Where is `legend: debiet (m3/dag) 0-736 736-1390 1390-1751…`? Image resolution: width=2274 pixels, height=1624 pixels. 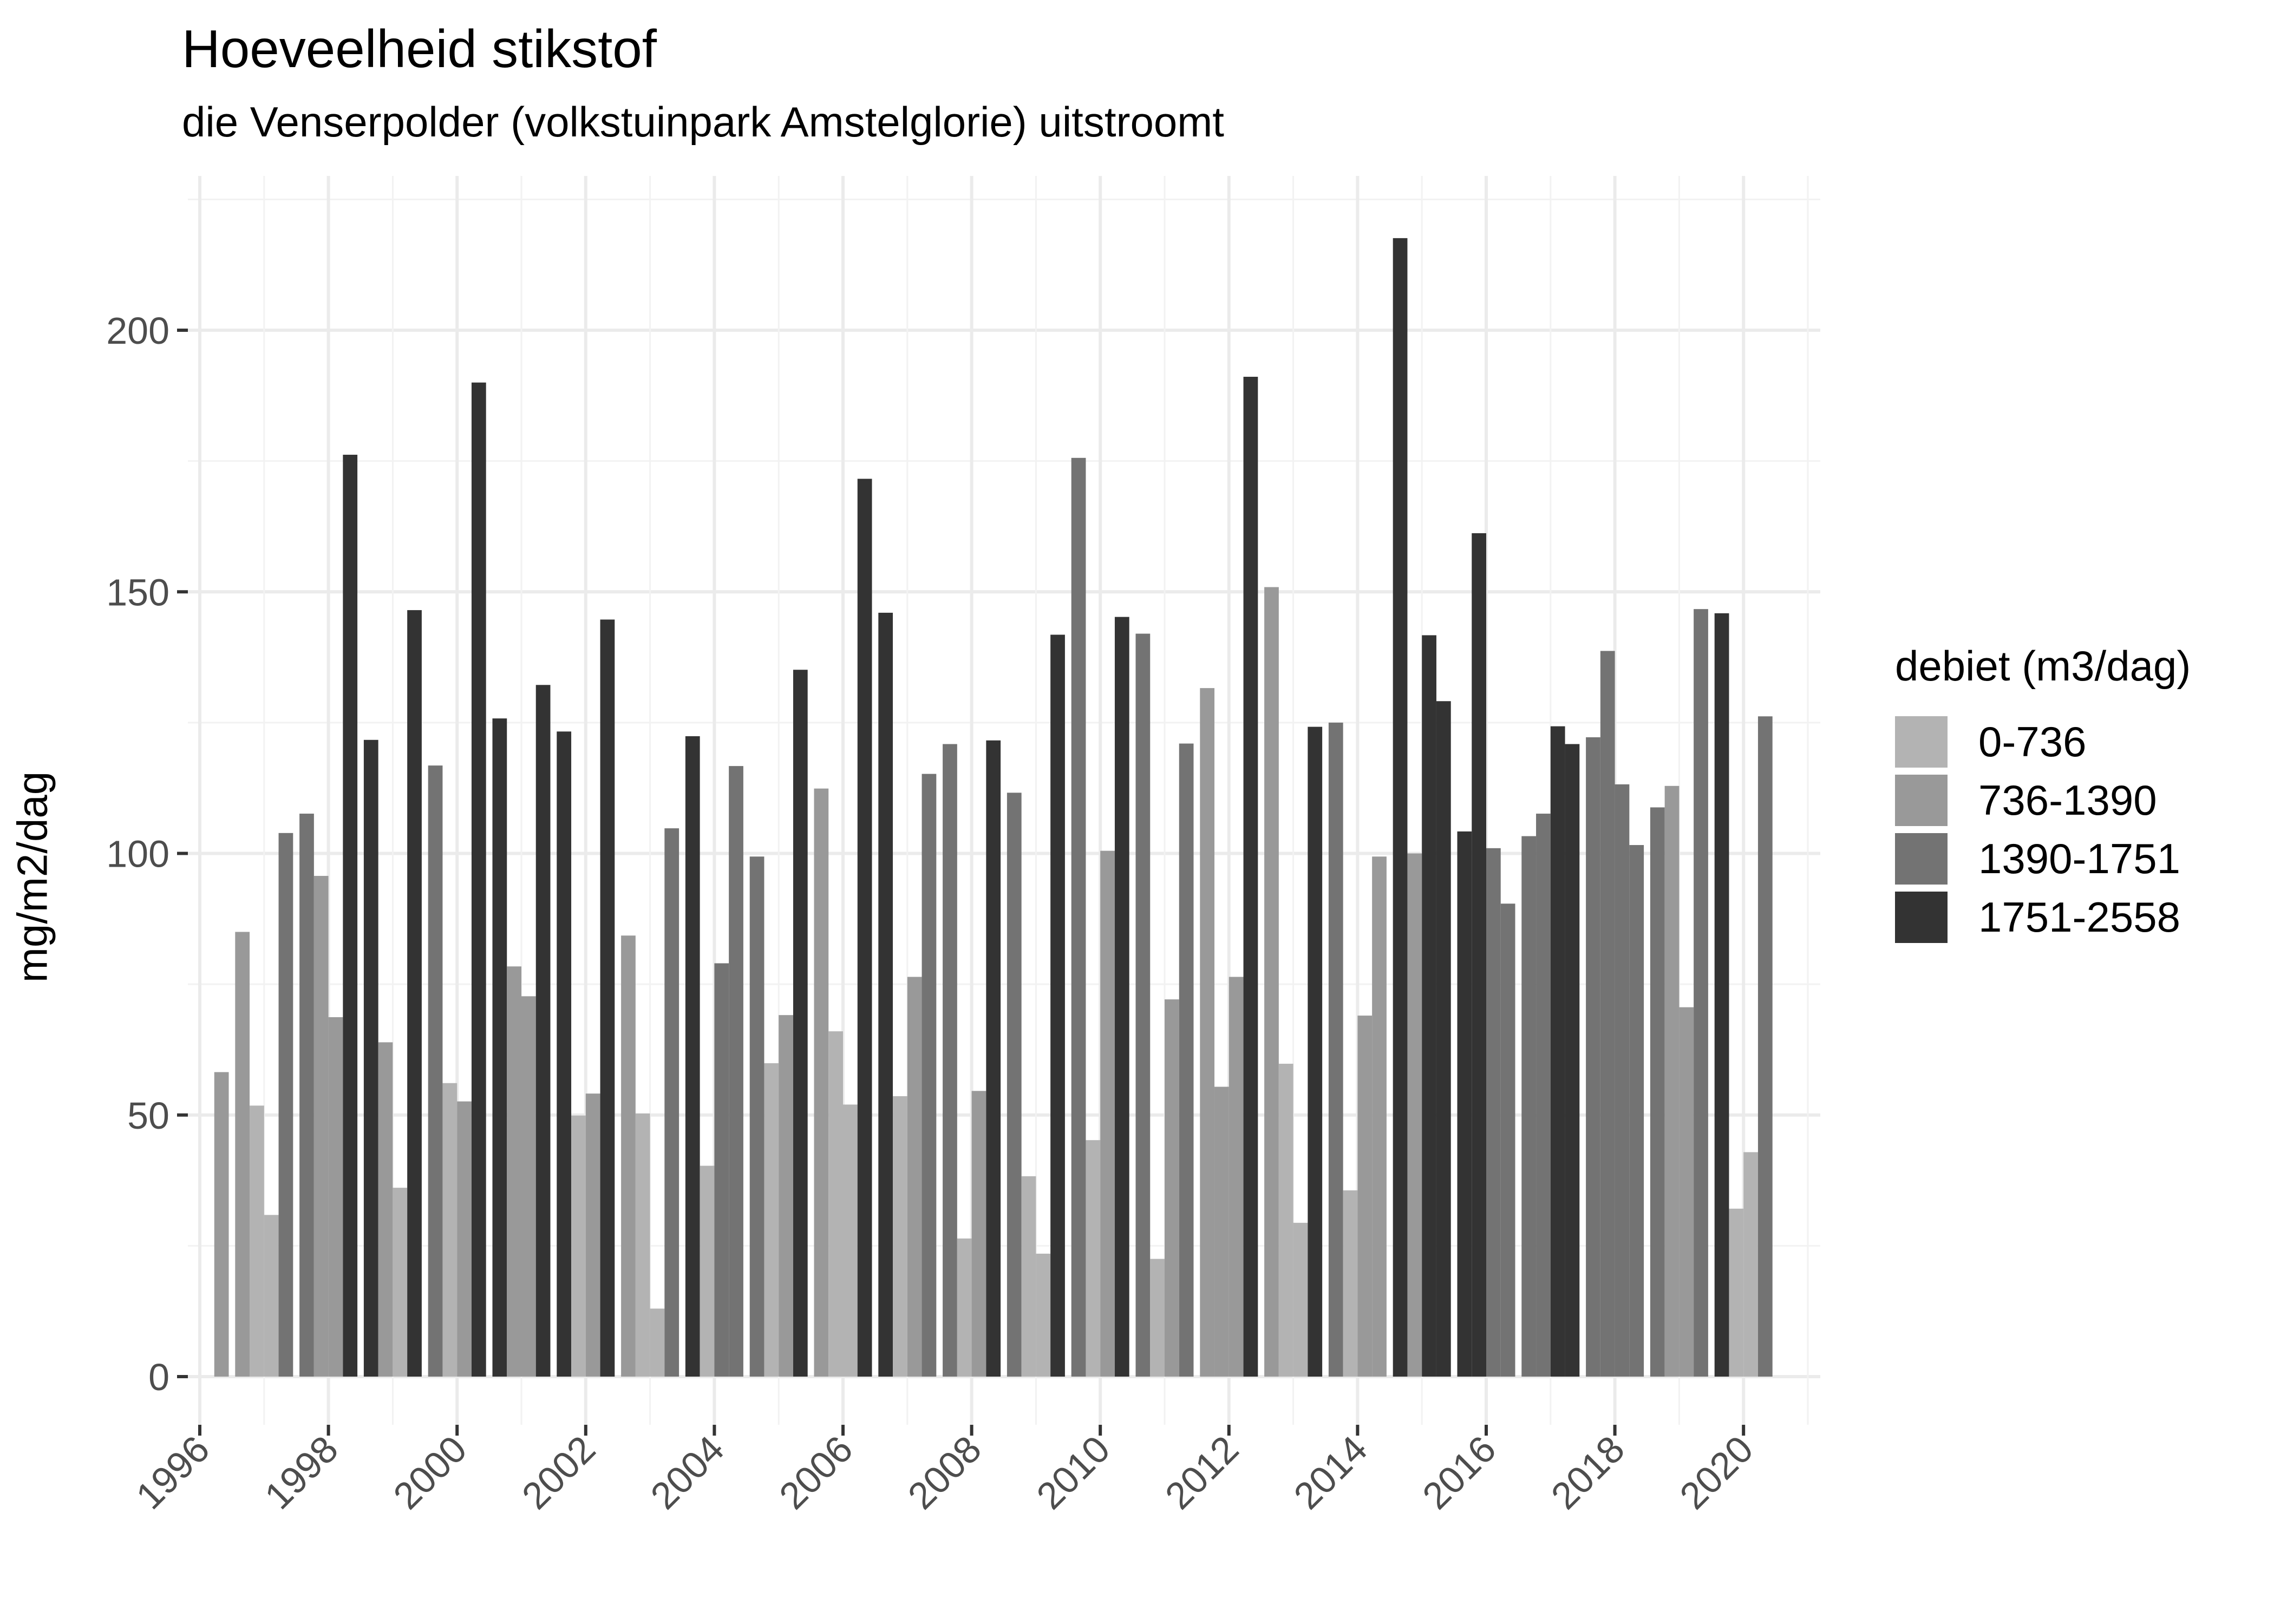
legend: debiet (m3/dag) 0-736 736-1390 1390-1751… is located at coordinates (2043, 794).